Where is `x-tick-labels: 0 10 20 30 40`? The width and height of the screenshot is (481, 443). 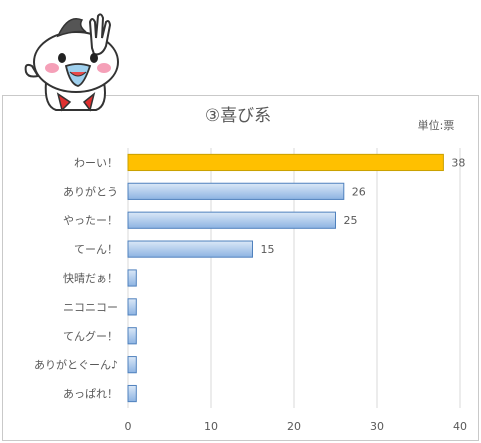
x-tick-labels: 0 10 20 30 40 is located at coordinates (296, 426).